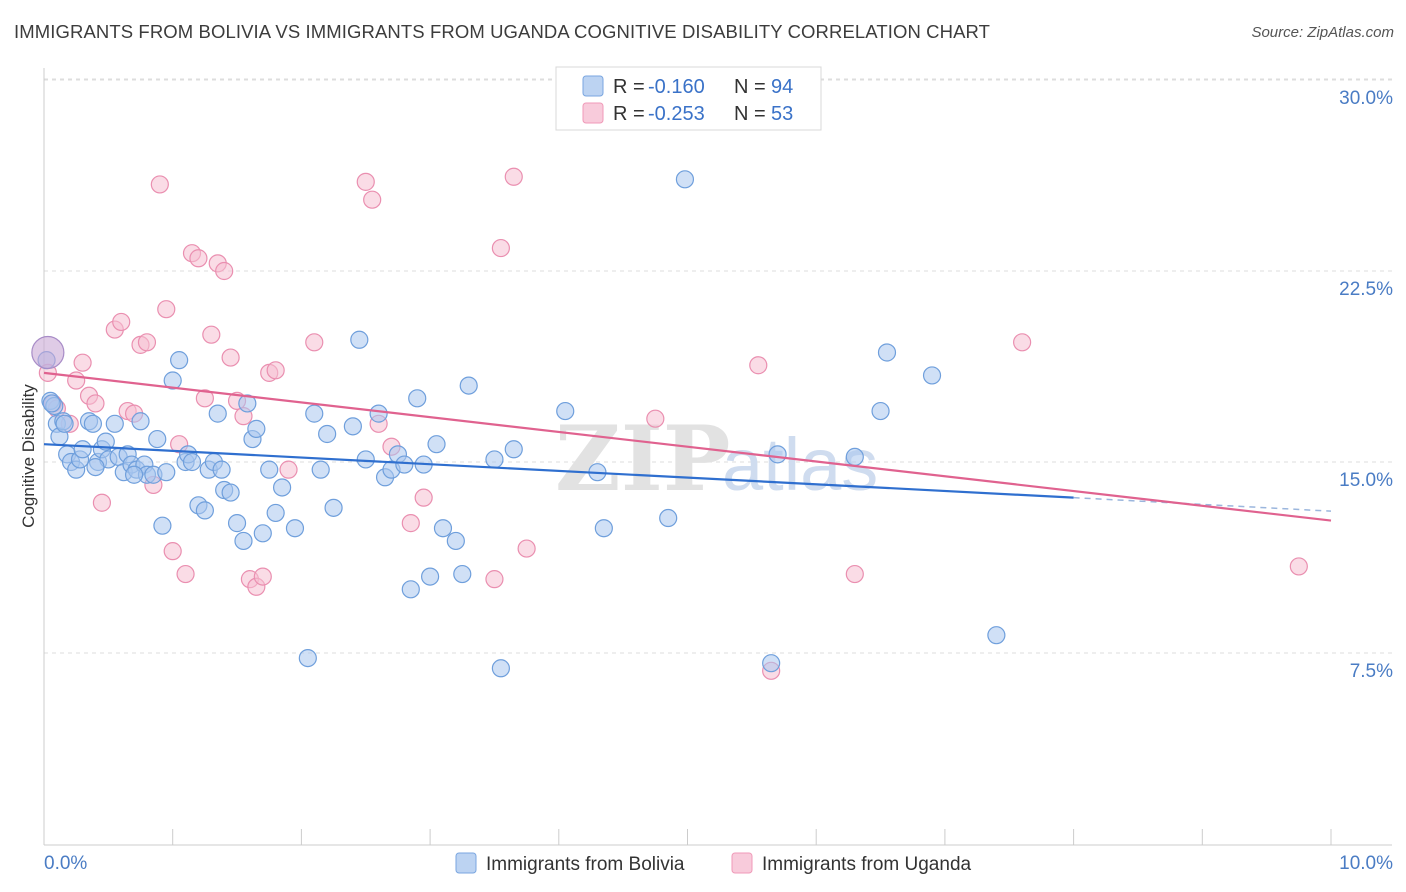 This screenshot has height=892, width=1406. What do you see at coordinates (1366, 480) in the screenshot?
I see `y-tick-label: 15.0%` at bounding box center [1366, 480].